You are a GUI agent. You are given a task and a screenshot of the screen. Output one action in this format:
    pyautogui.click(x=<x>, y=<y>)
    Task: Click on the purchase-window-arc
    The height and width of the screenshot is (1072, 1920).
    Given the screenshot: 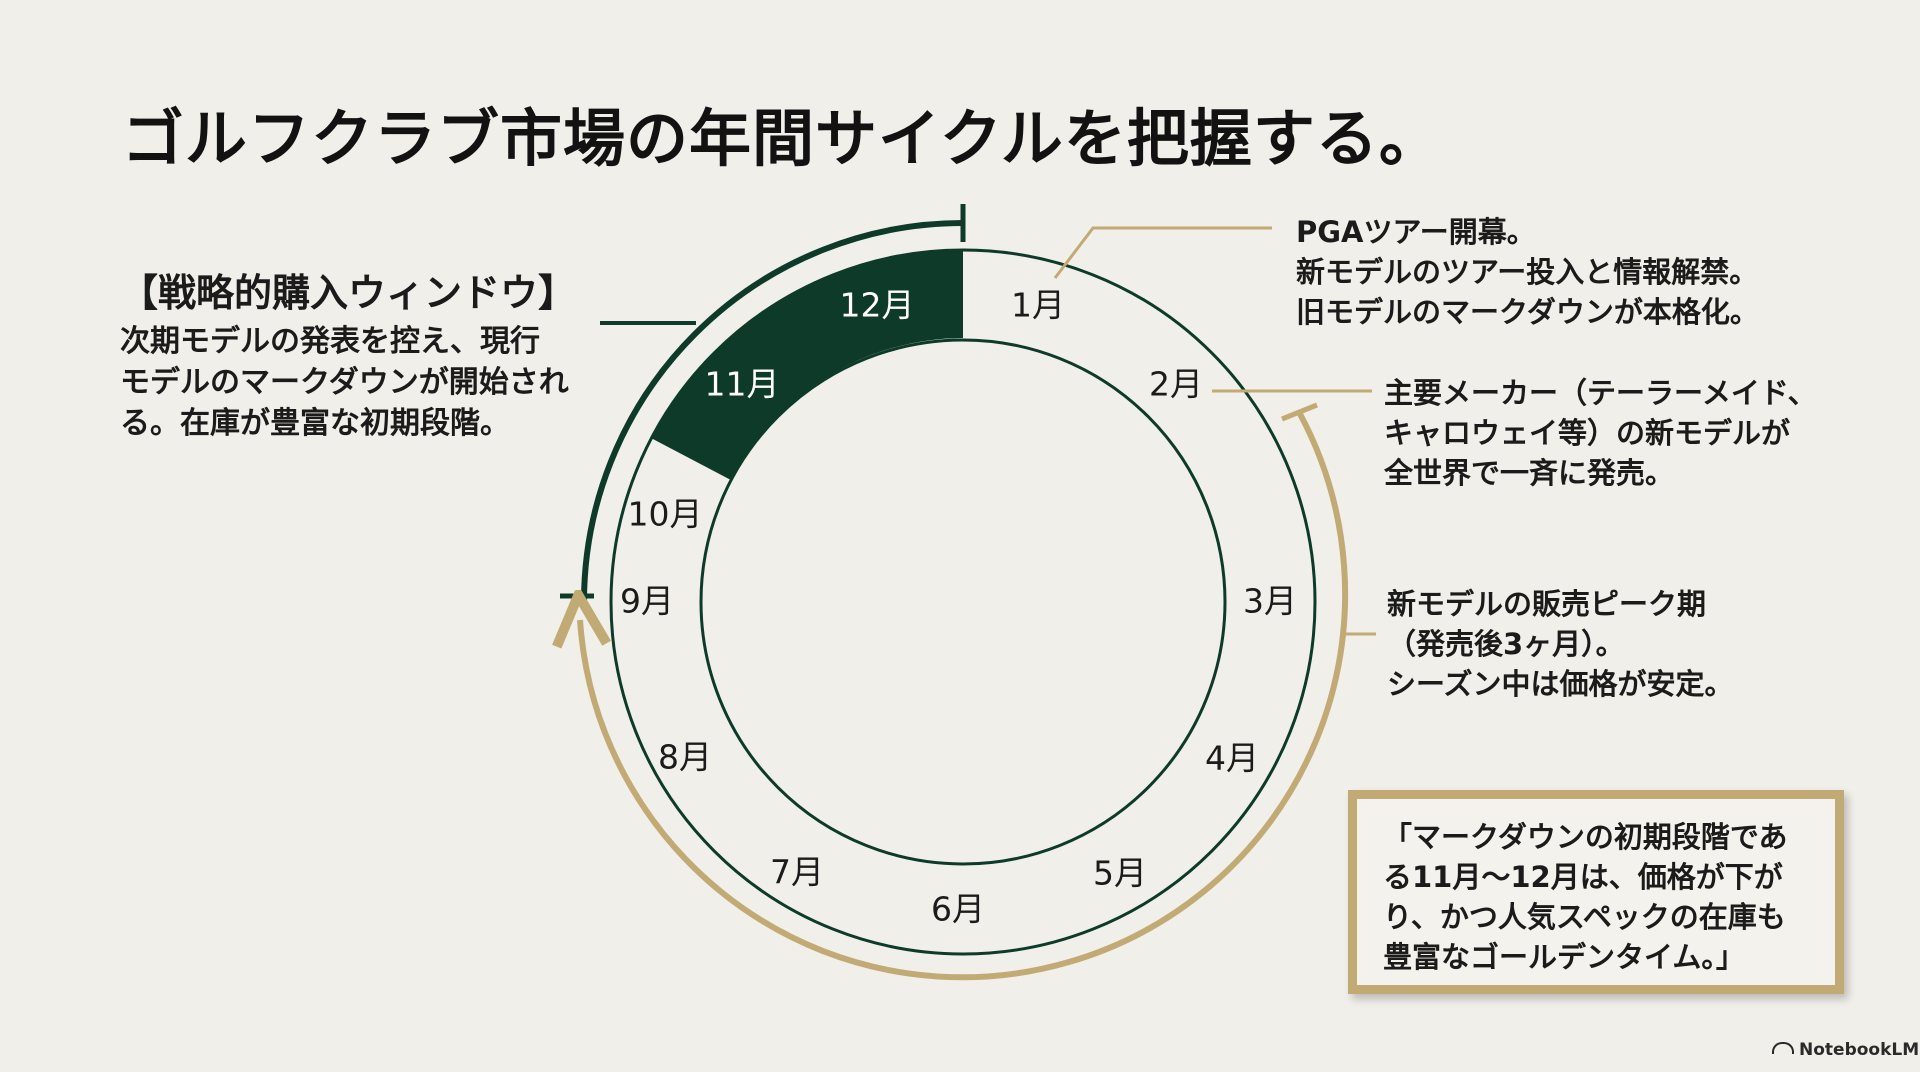 What is the action you would take?
    pyautogui.click(x=772, y=411)
    